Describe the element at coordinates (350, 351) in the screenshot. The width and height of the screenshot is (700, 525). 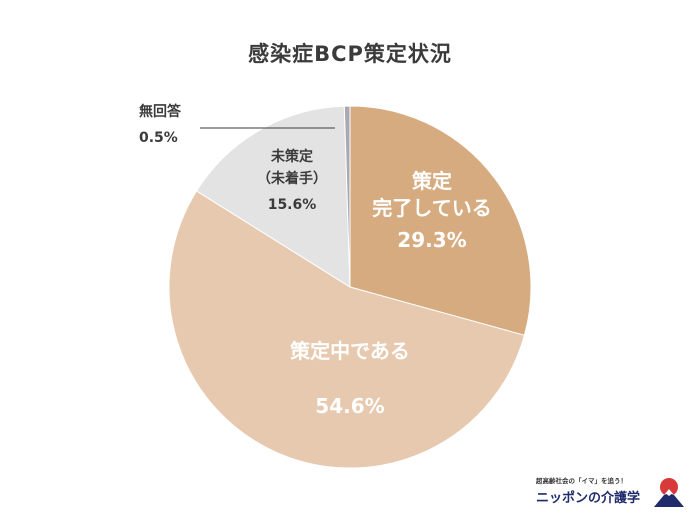
I see `slice-label: 策定中である` at that location.